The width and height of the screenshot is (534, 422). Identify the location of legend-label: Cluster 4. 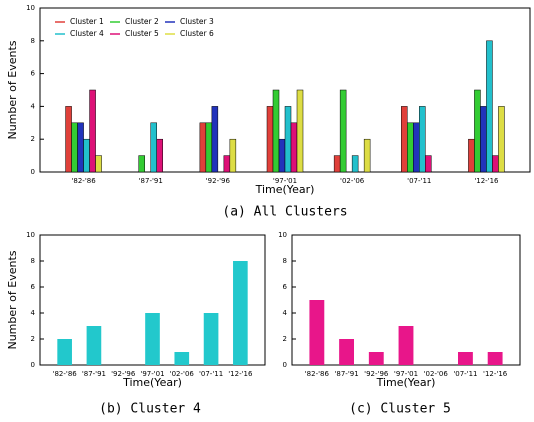
(87, 33).